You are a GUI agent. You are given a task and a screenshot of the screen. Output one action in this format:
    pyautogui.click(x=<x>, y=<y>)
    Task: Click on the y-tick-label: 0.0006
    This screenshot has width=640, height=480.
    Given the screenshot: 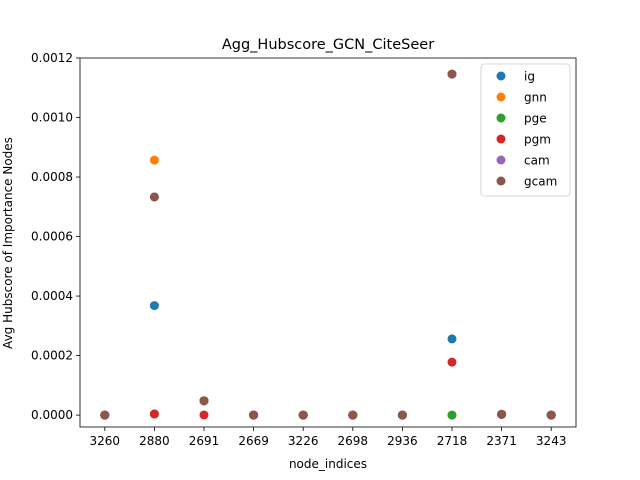 What is the action you would take?
    pyautogui.click(x=52, y=237)
    